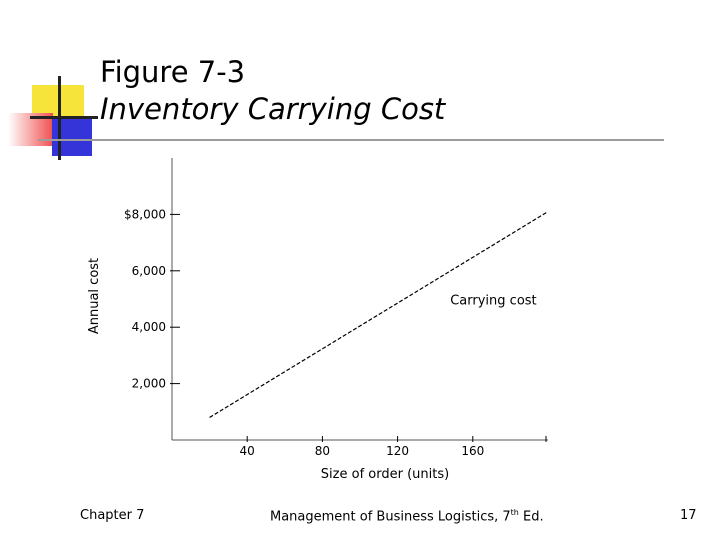 This screenshot has height=540, width=720. I want to click on decor-horizontal-line, so click(64, 117).